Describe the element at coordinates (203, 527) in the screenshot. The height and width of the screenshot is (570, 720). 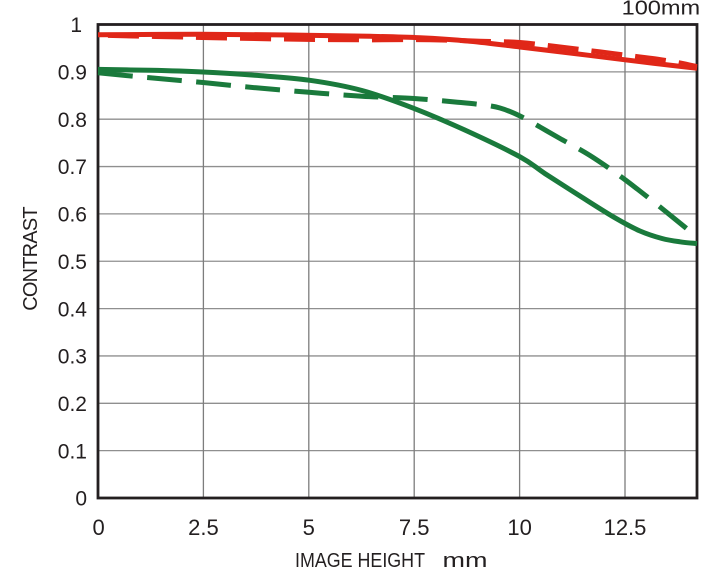
I see `svg-text: 2.5` at that location.